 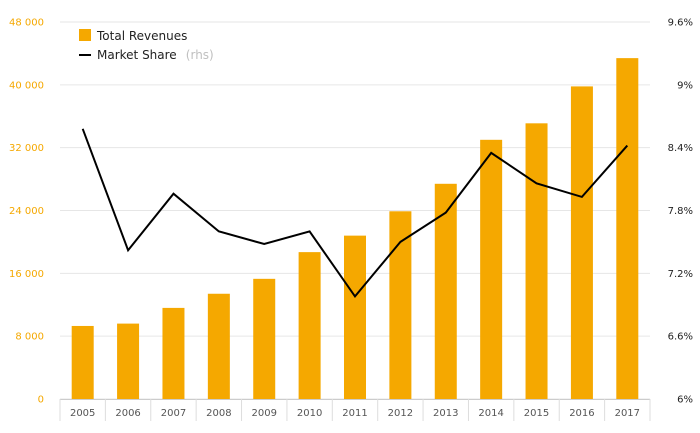 What do you see at coordinates (173, 413) in the screenshot?
I see `x-tick-label-2007: 2007` at bounding box center [173, 413].